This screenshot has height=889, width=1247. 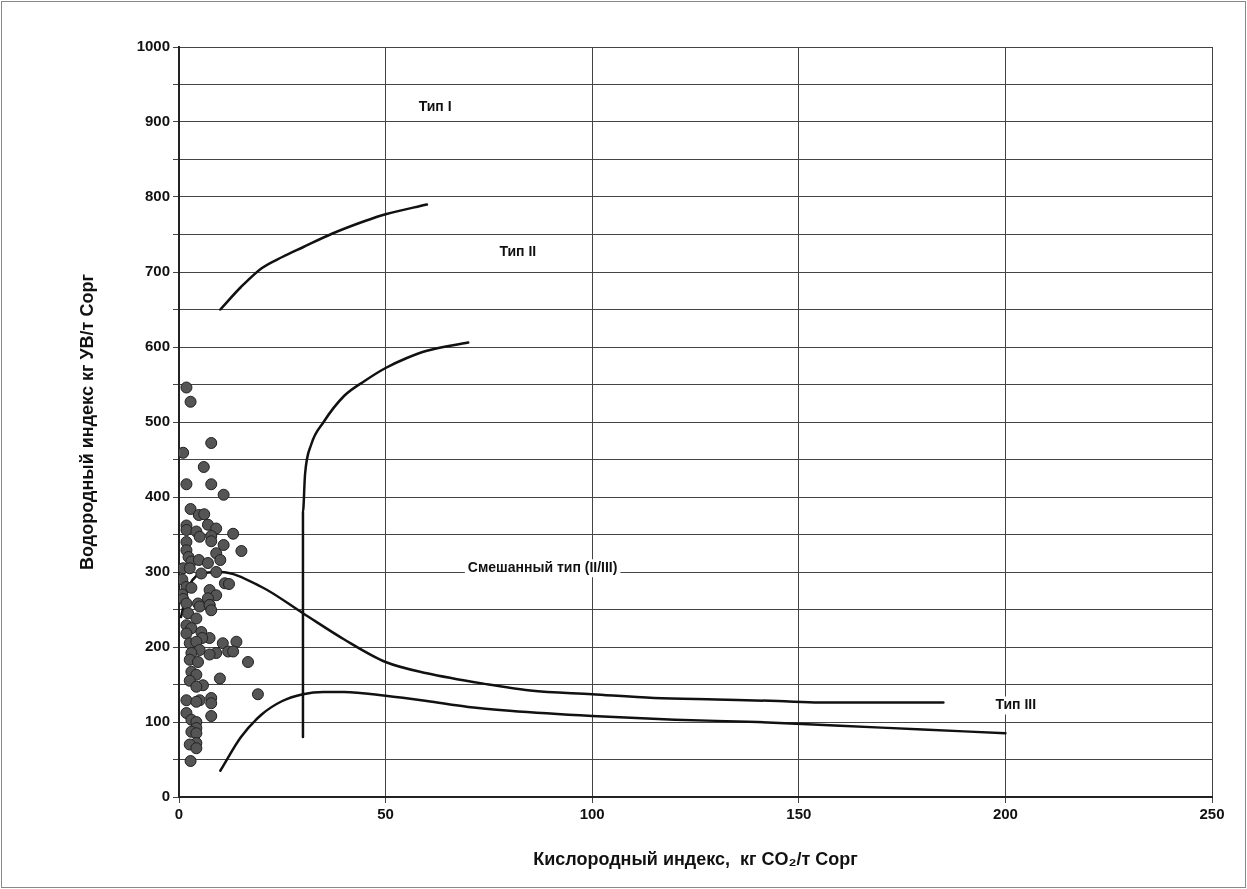 What do you see at coordinates (157, 646) in the screenshot?
I see `y-tick-label: 200` at bounding box center [157, 646].